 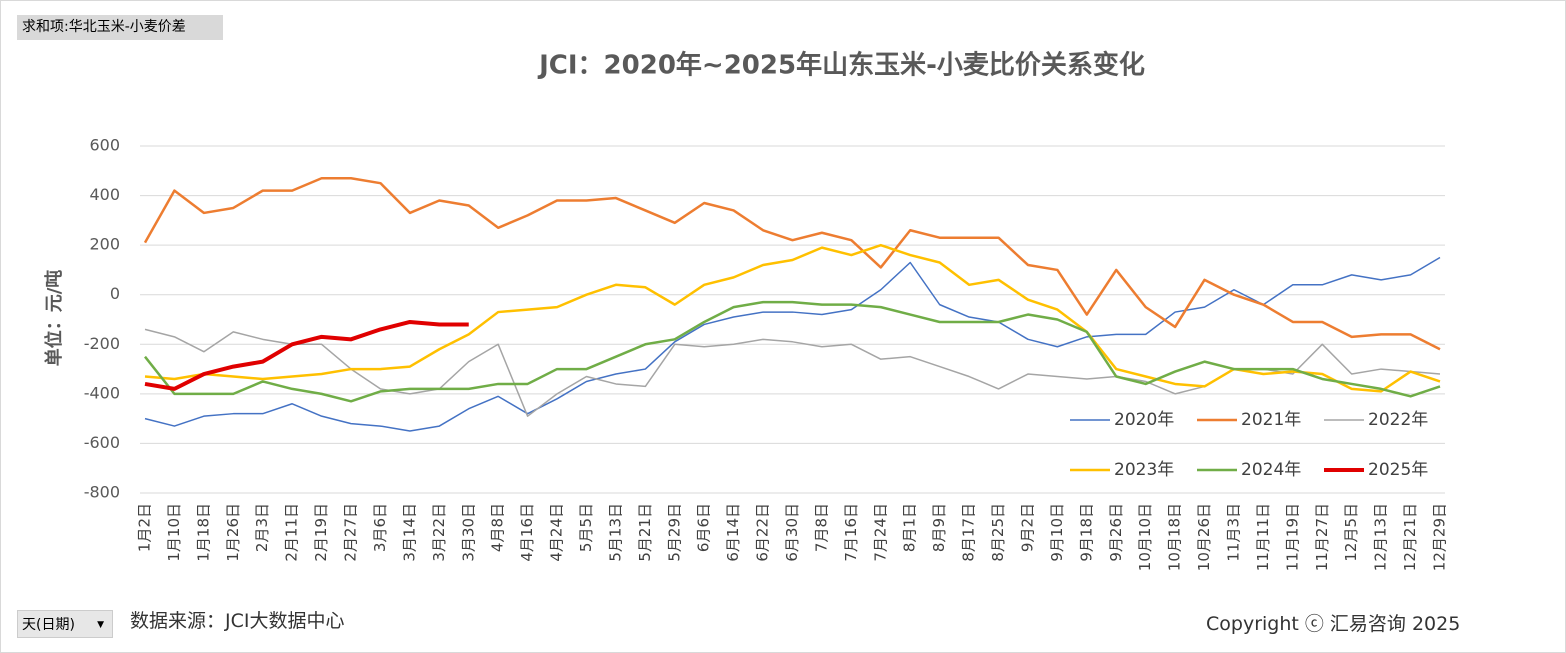 I want to click on y-tick-label: 200, so click(x=104, y=244).